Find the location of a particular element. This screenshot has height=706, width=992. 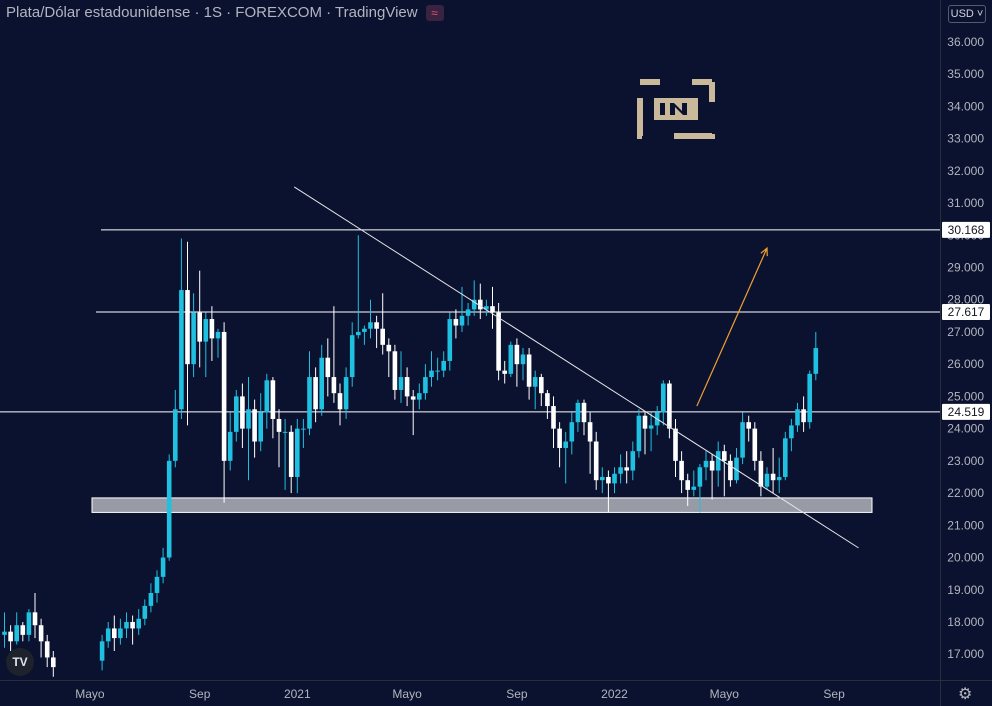

tradingview-logo-icon: TV is located at coordinates (20, 662).